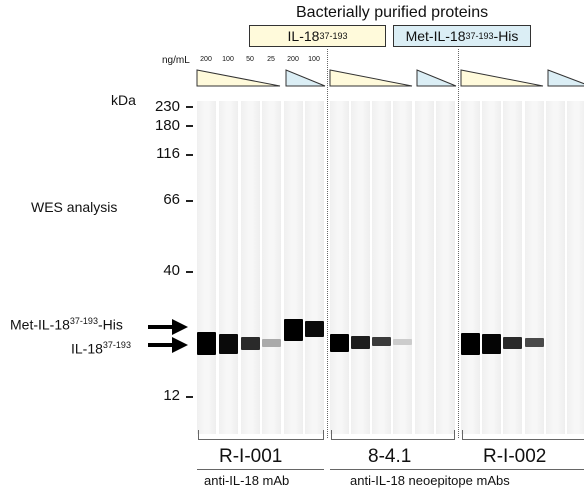 This screenshot has height=498, width=584. I want to click on met-il18-his-protein-box: Met-IL-18 37-193 -His, so click(462, 36).